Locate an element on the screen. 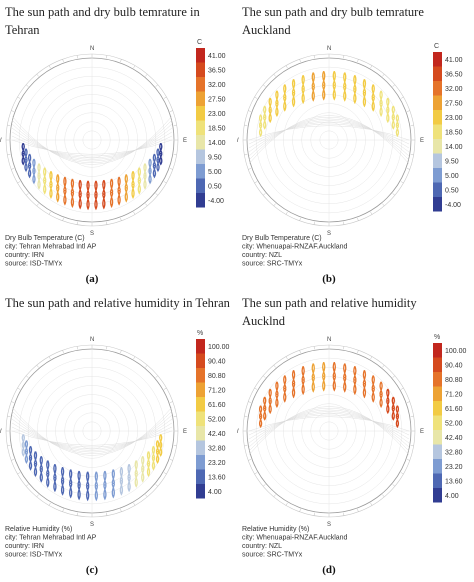  legend-tick-label: 4.00 is located at coordinates (215, 492).